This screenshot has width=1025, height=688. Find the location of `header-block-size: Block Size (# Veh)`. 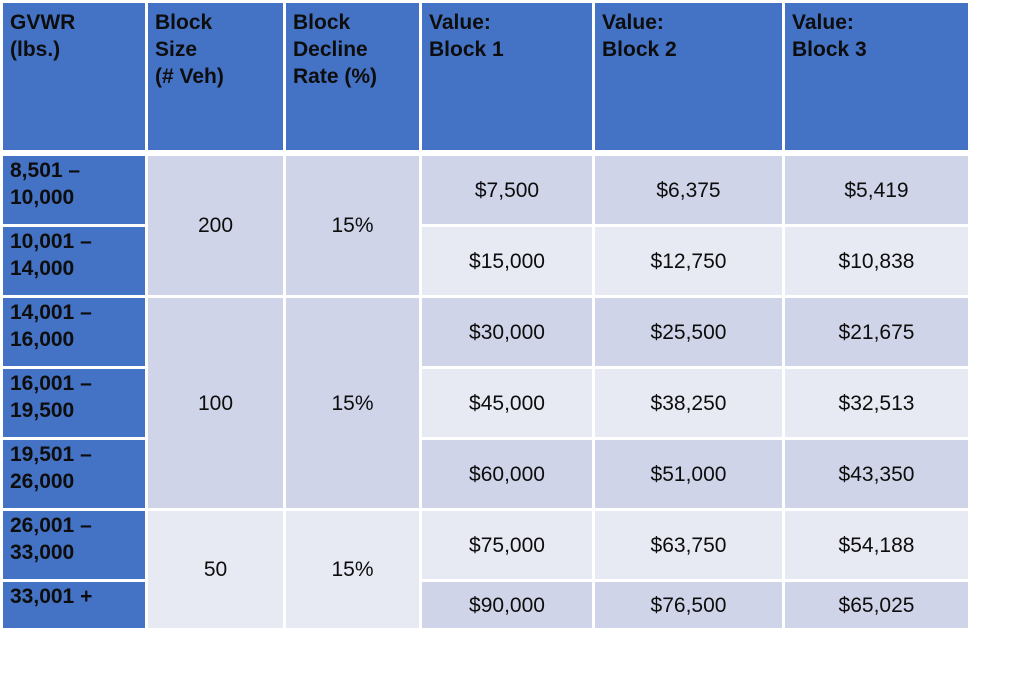

header-block-size: Block Size (# Veh) is located at coordinates (215, 78).